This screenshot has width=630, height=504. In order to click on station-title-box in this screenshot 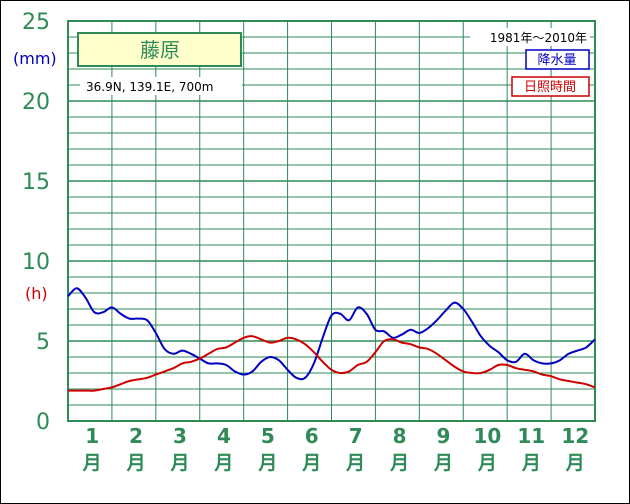, I will do `click(159, 49)`.